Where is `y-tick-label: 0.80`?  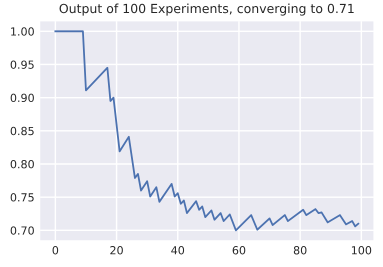 y-tick-label: 0.80 is located at coordinates (22, 164).